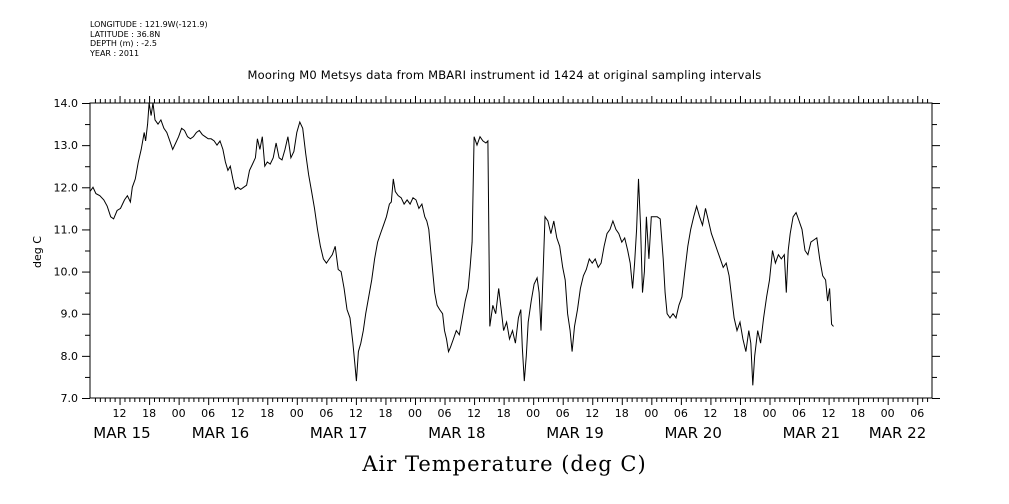 The width and height of the screenshot is (1009, 504). I want to click on y-axis-label: deg C, so click(37, 252).